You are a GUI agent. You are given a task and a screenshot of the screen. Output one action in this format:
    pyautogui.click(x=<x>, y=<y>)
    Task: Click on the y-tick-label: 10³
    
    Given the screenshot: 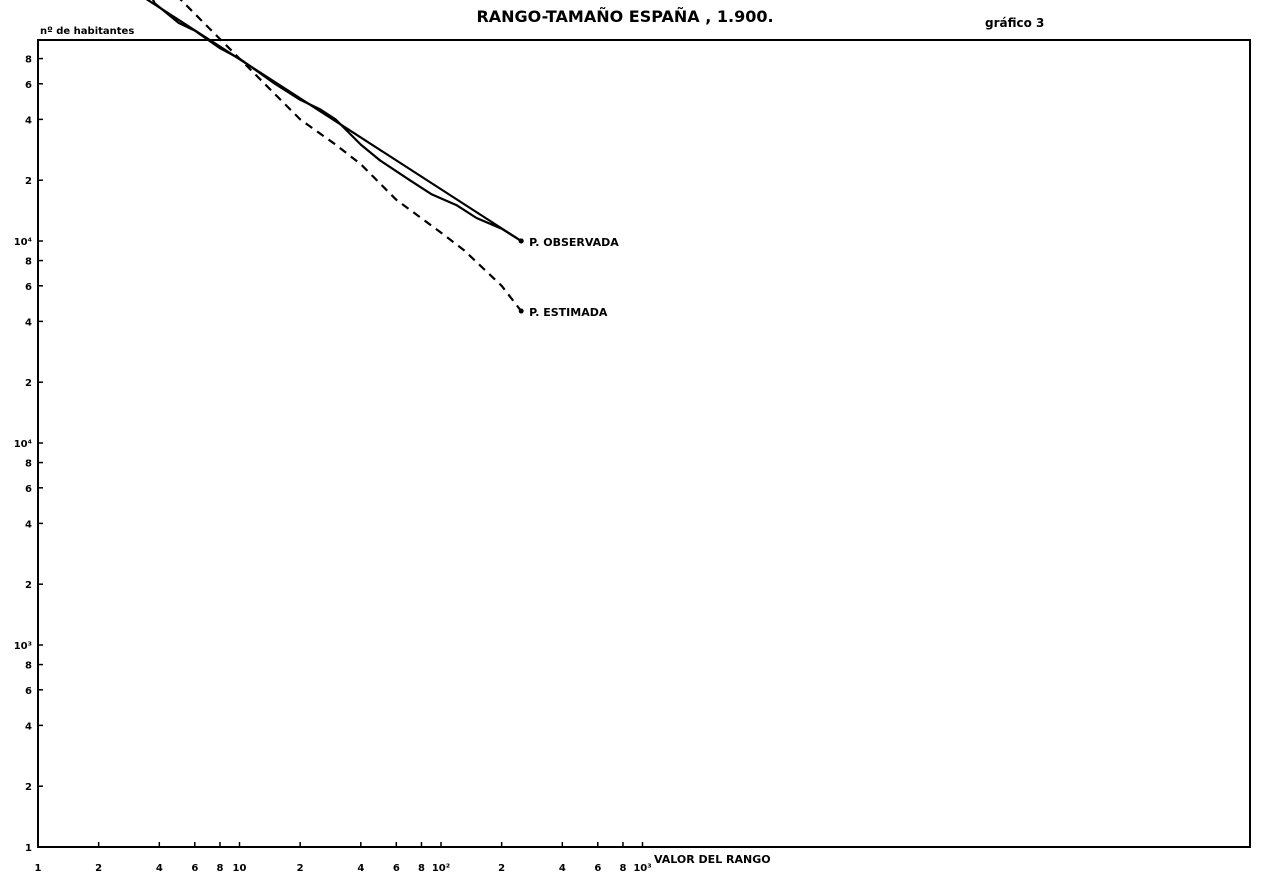 What is the action you would take?
    pyautogui.click(x=23, y=646)
    